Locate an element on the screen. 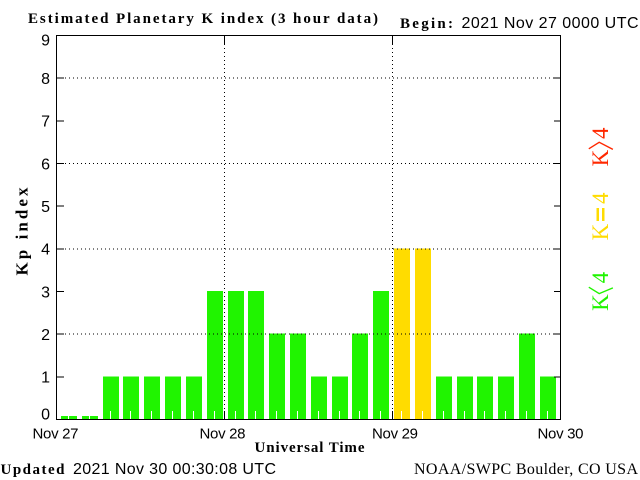 The image size is (640, 480). svg-text: 9 is located at coordinates (45, 41).